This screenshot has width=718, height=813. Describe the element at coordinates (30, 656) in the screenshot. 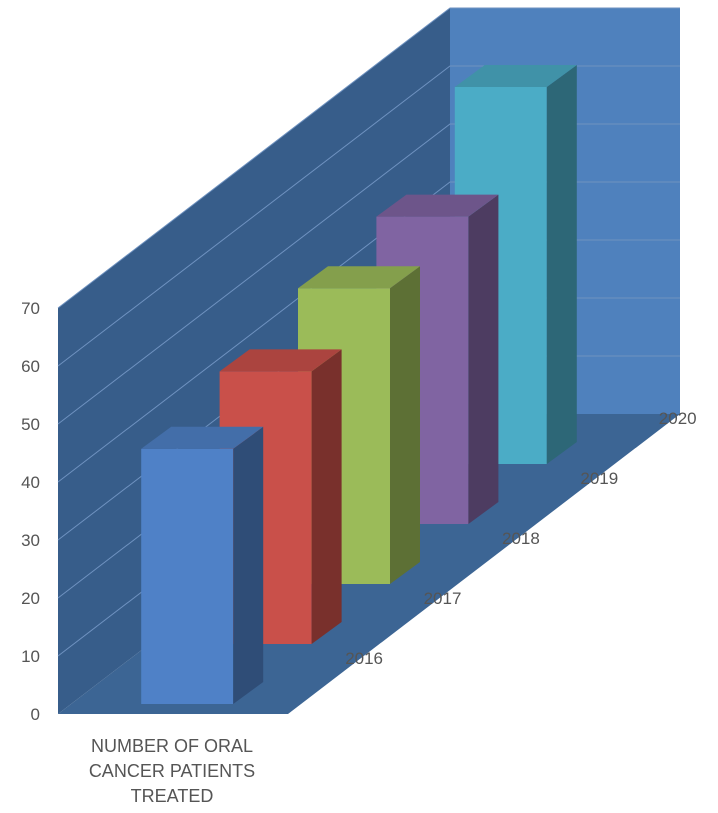

I see `y-tick-label: 10` at that location.